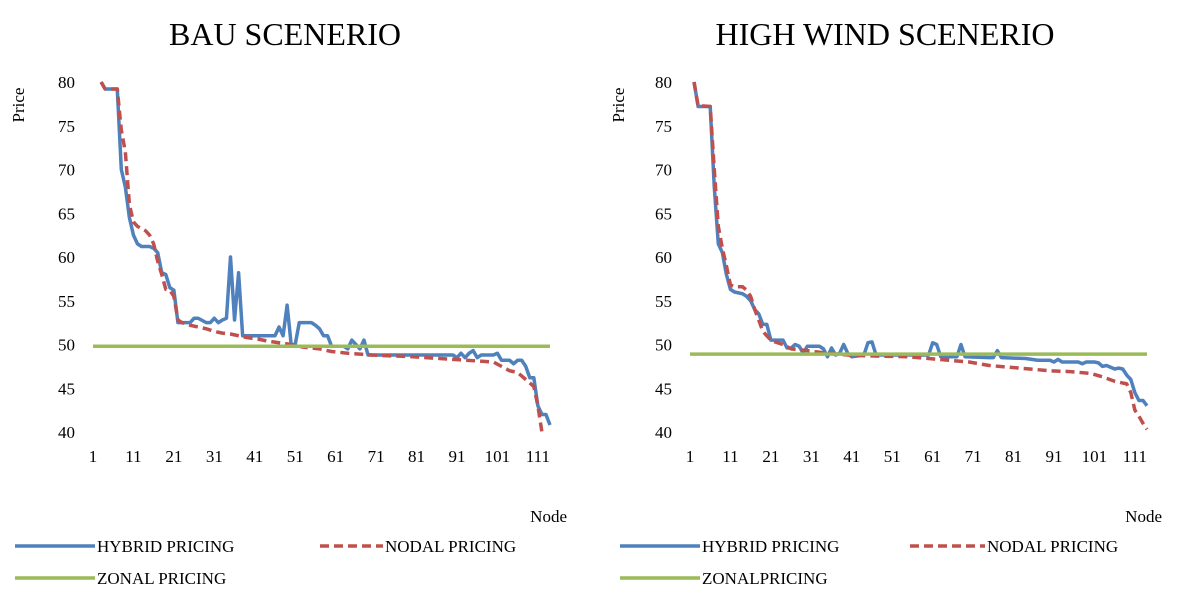 The image size is (1180, 601). Describe the element at coordinates (161, 578) in the screenshot. I see `legend-label-zonal-pricing: ZONAL PRICING` at that location.